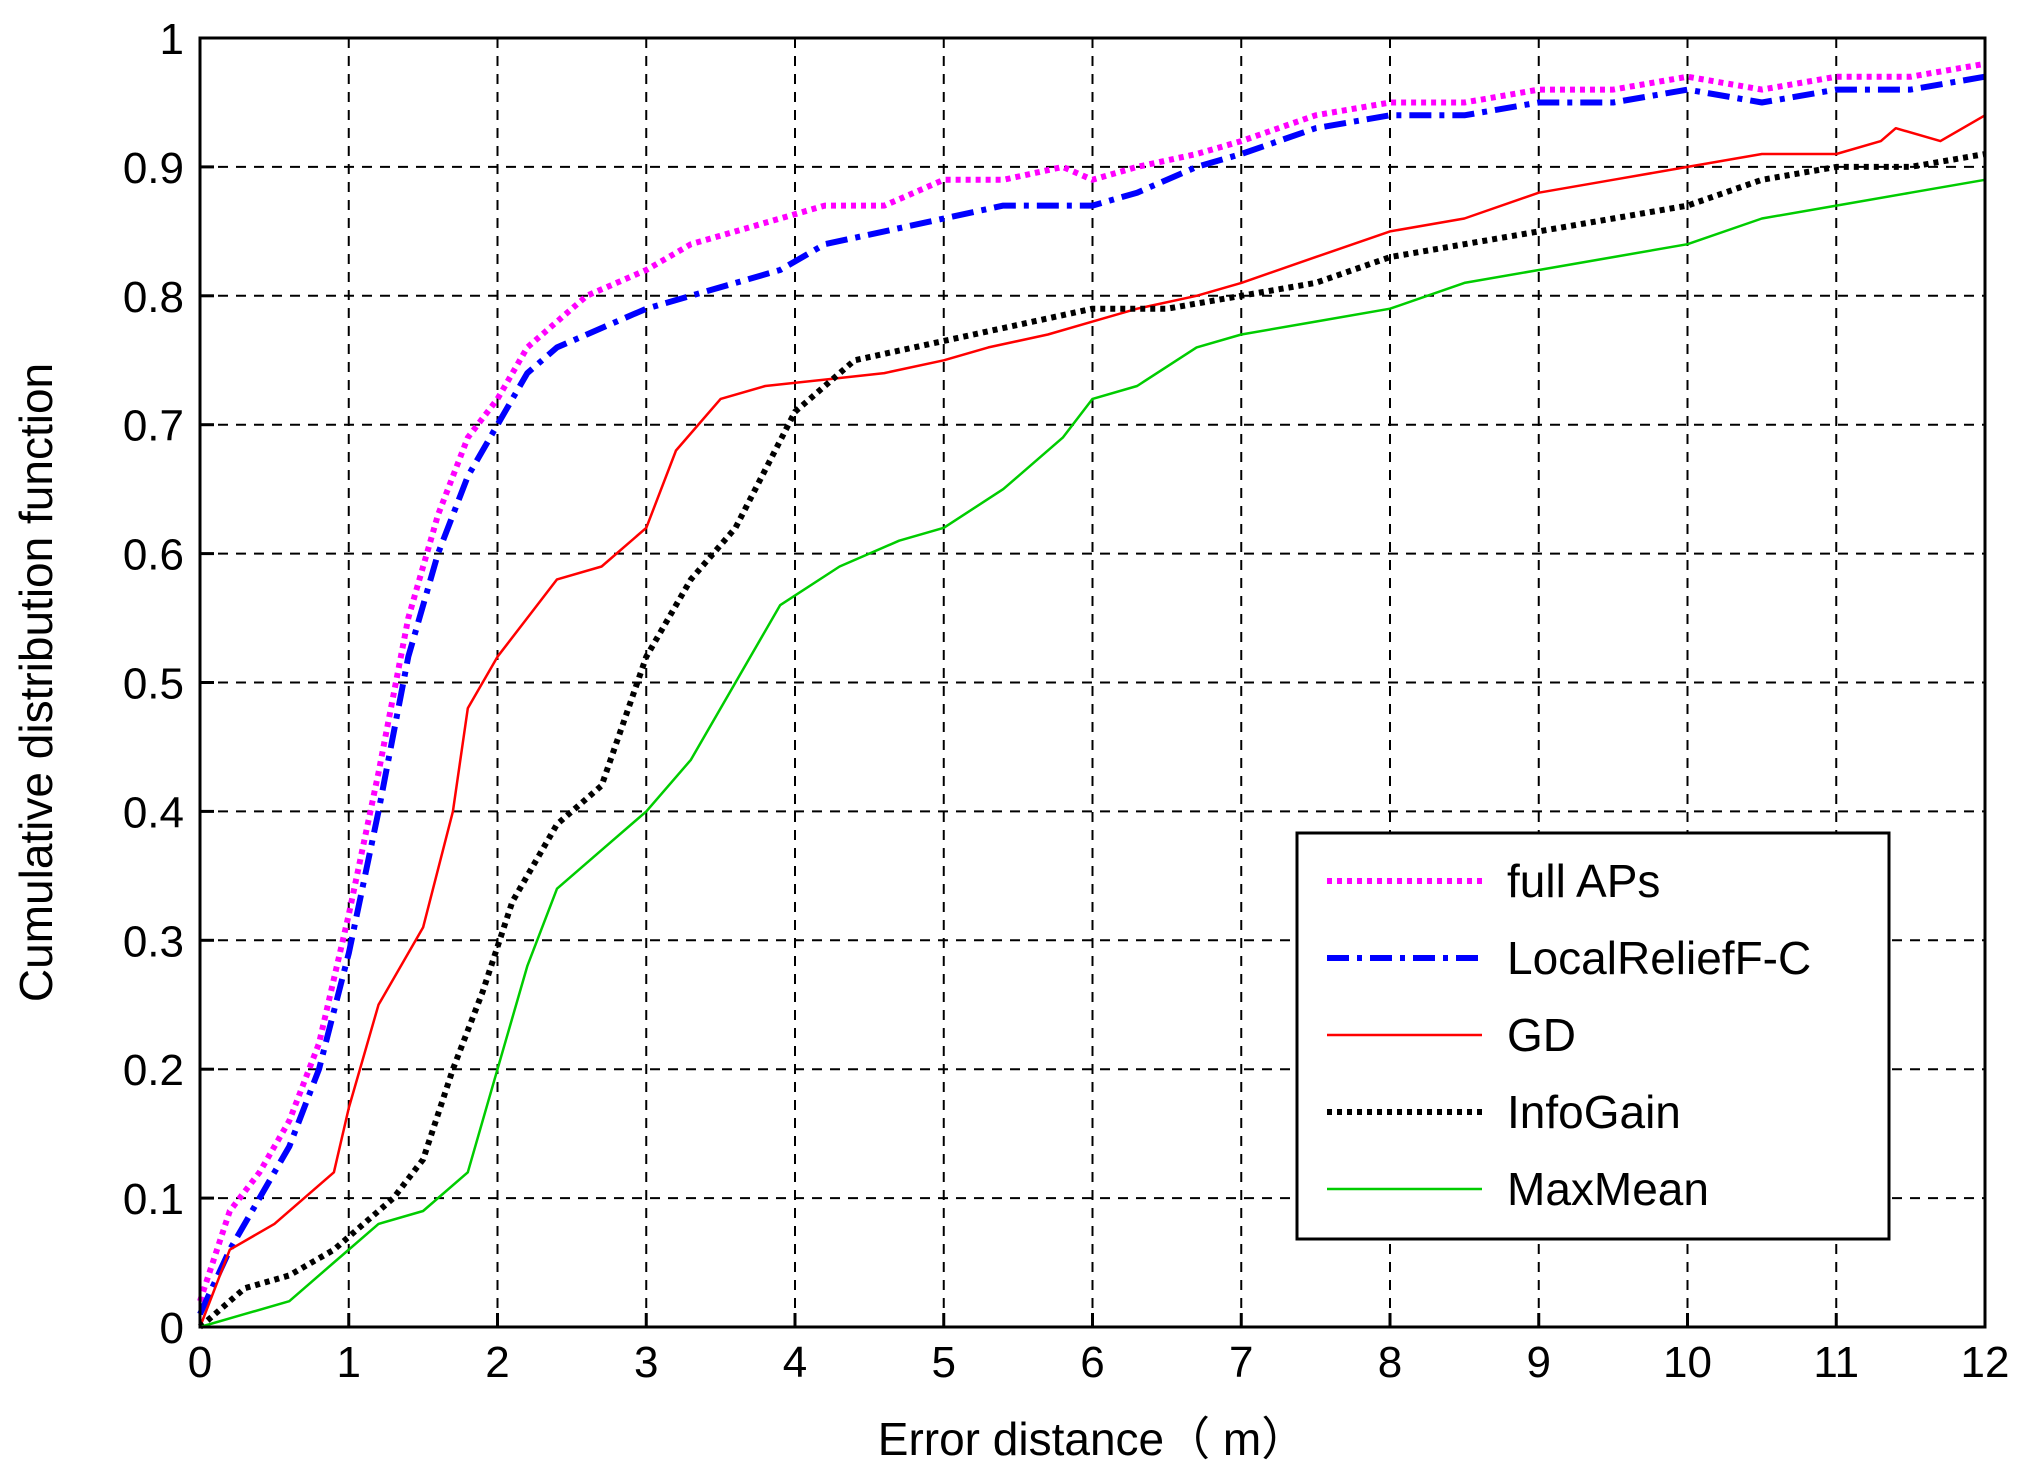 The height and width of the screenshot is (1479, 2021). I want to click on y-tick-label: 0.9, so click(153, 168).